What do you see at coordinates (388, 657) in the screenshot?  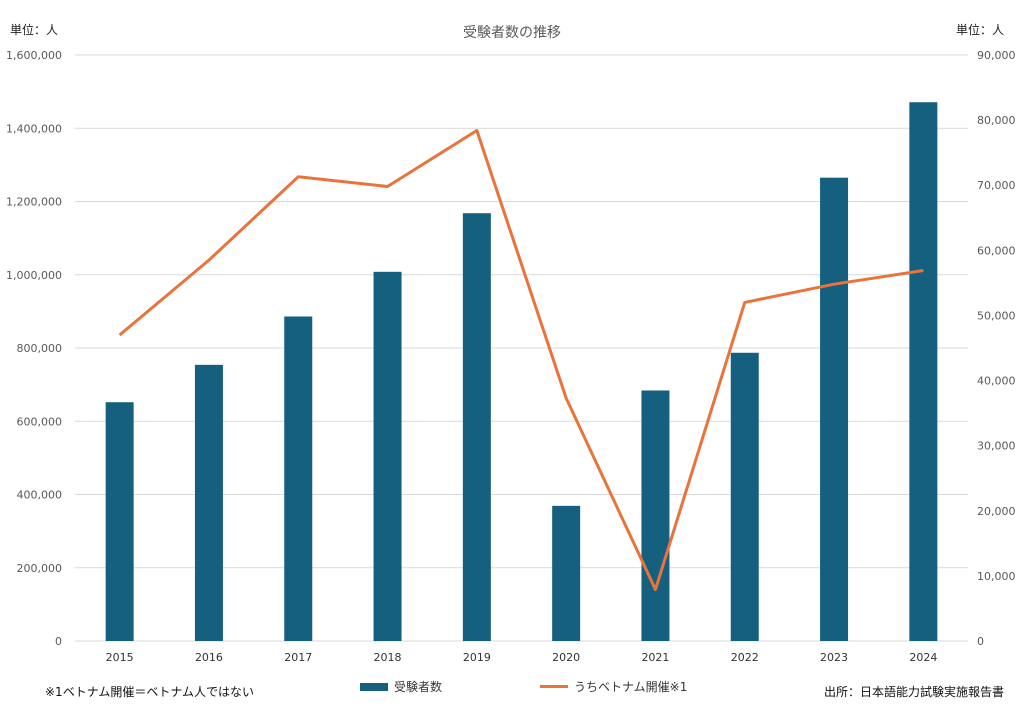 I see `x-tick-label: 2018` at bounding box center [388, 657].